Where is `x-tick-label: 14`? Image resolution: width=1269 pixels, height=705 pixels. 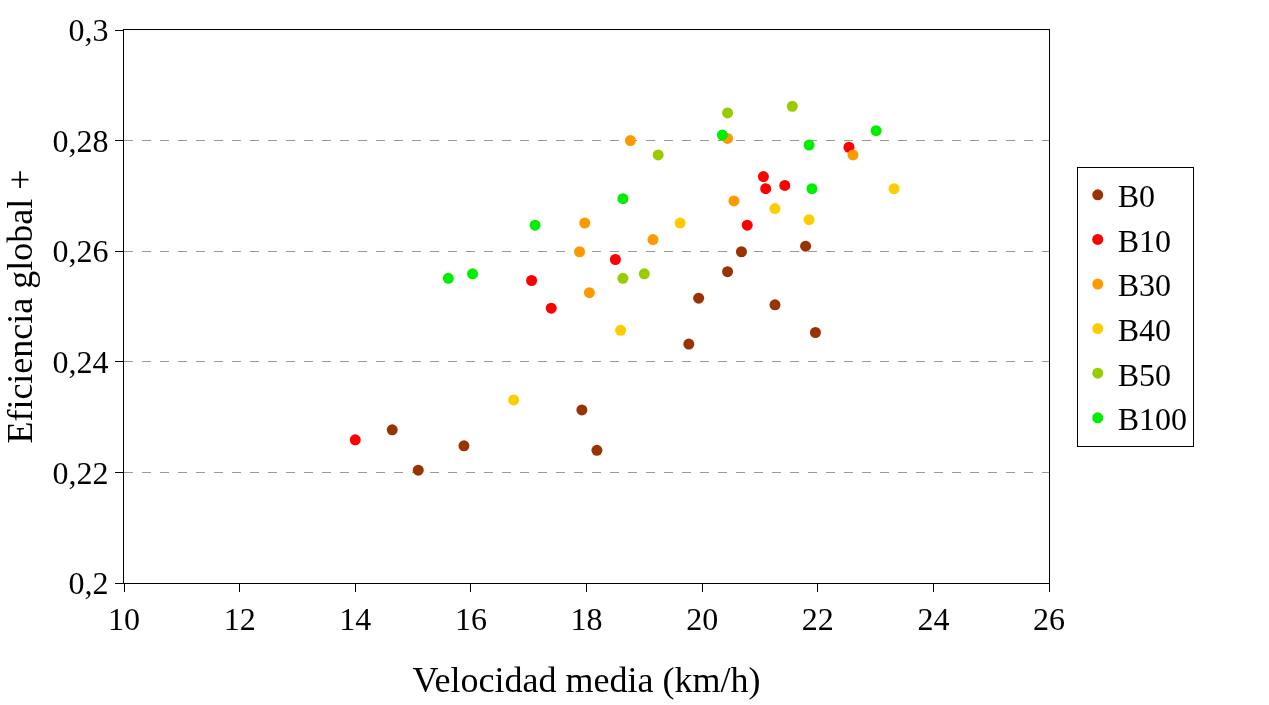 x-tick-label: 14 is located at coordinates (355, 619).